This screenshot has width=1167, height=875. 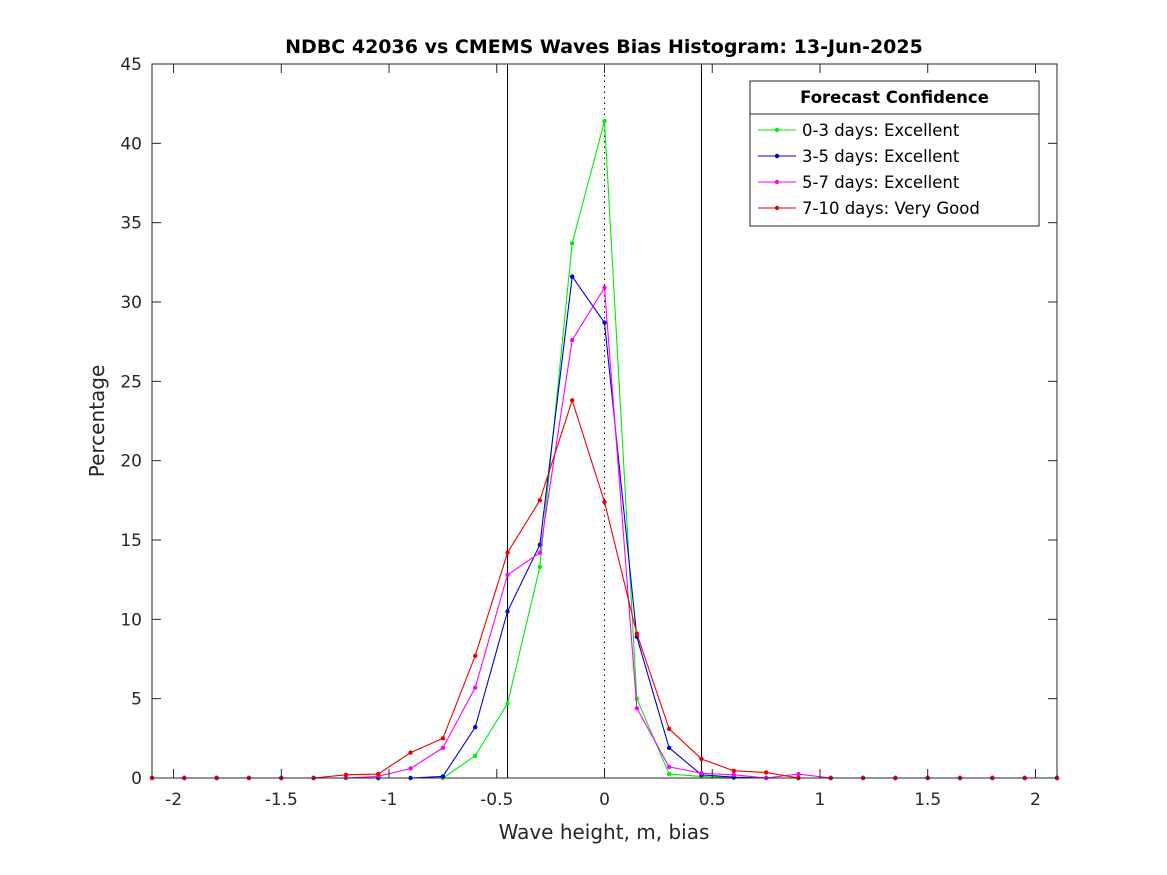 I want to click on x-tick-label: -1, so click(x=389, y=800).